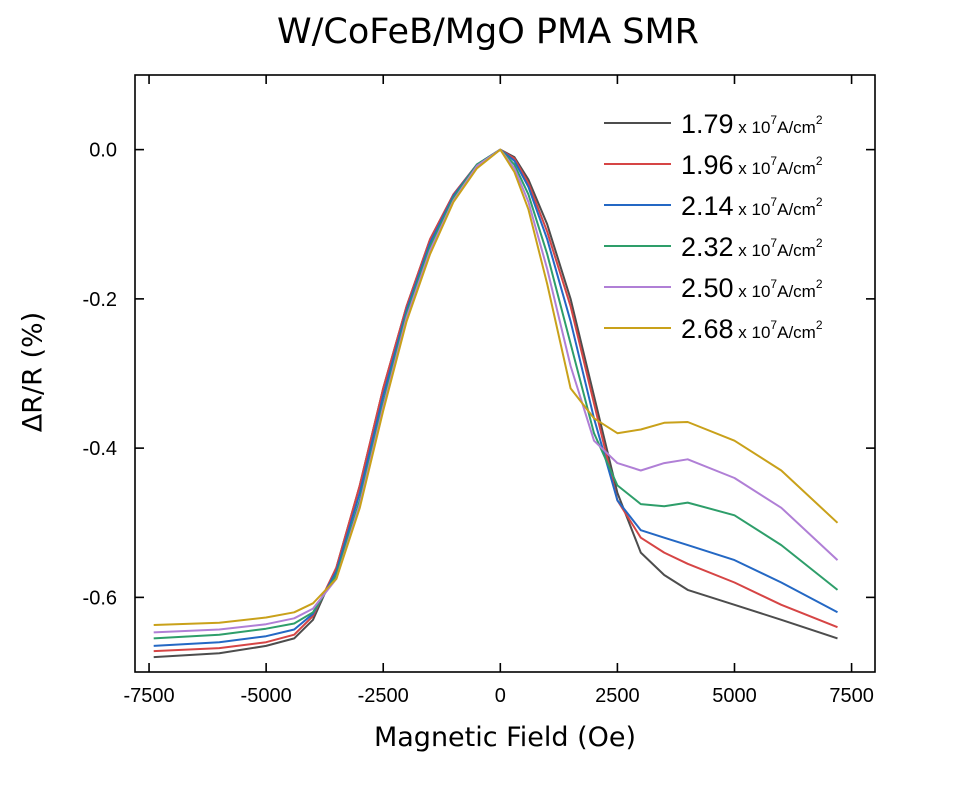 The height and width of the screenshot is (811, 976). What do you see at coordinates (488, 32) in the screenshot?
I see `chart-title: W/CoFeB/MgO PMA SMR` at bounding box center [488, 32].